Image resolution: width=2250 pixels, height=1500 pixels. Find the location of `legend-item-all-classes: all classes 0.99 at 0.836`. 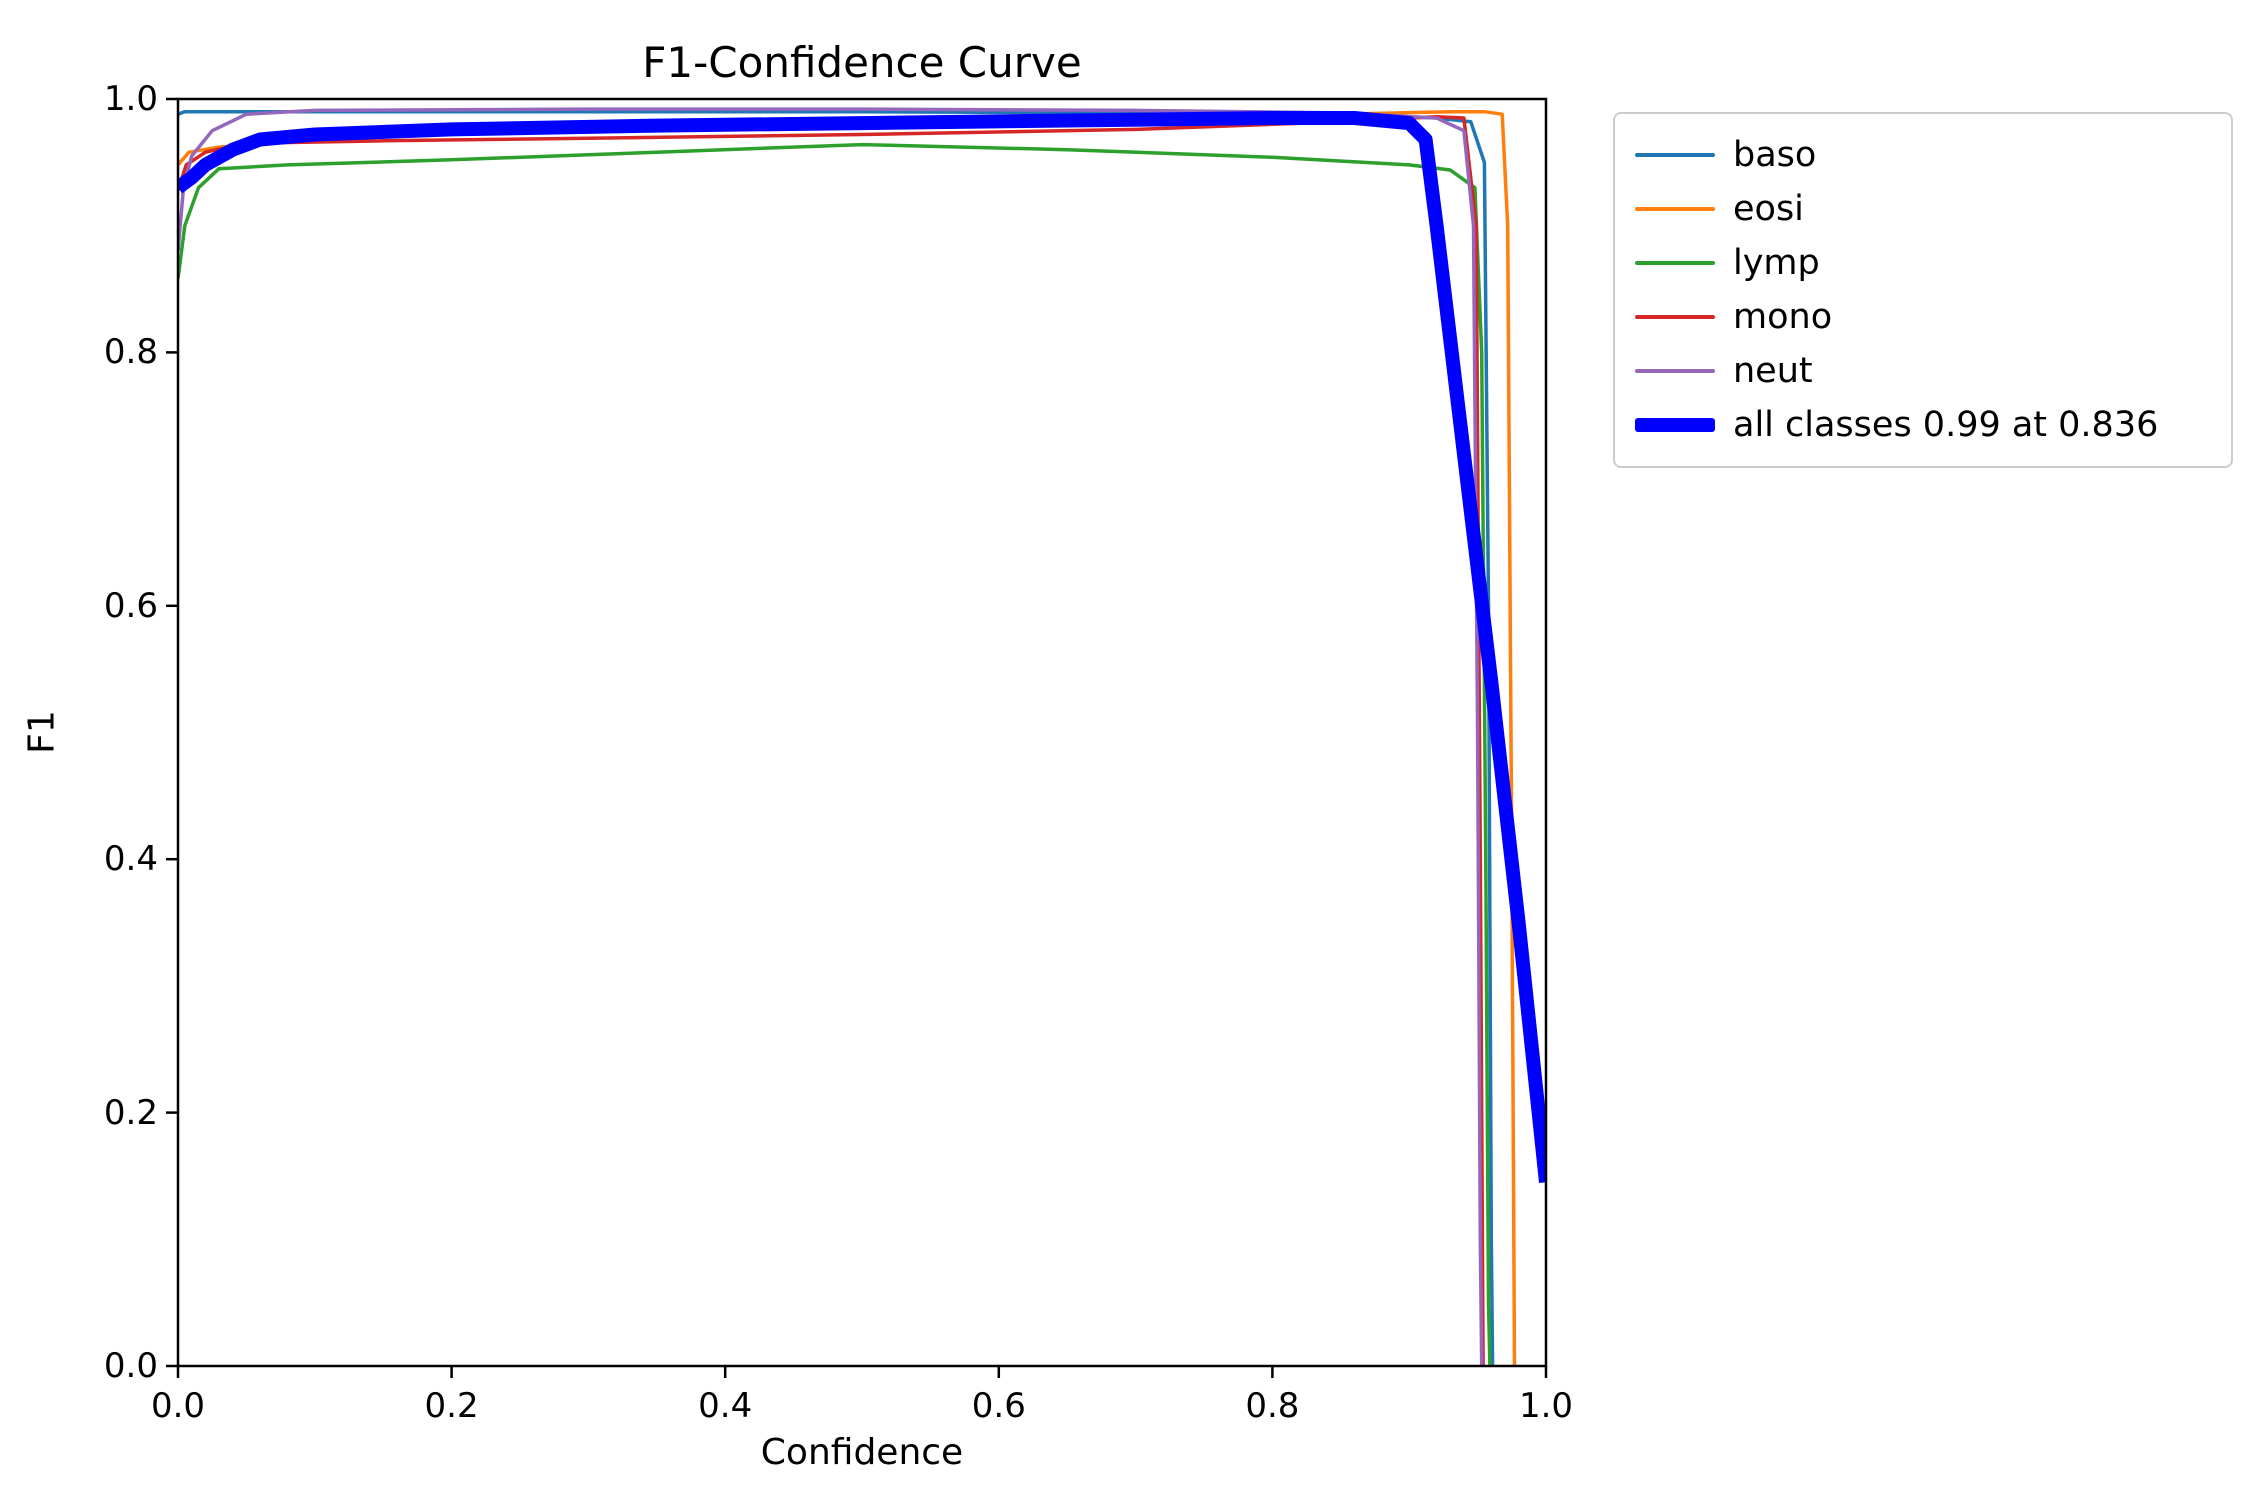

legend-item-all-classes: all classes 0.99 at 0.836 is located at coordinates (1923, 425).